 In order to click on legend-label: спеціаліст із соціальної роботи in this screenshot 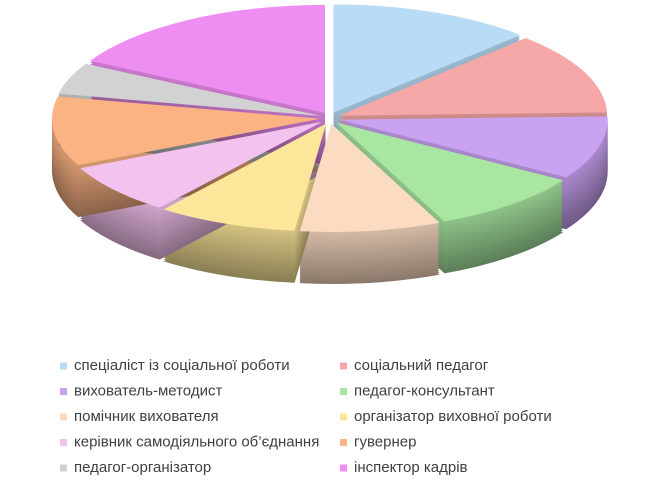, I will do `click(182, 365)`.